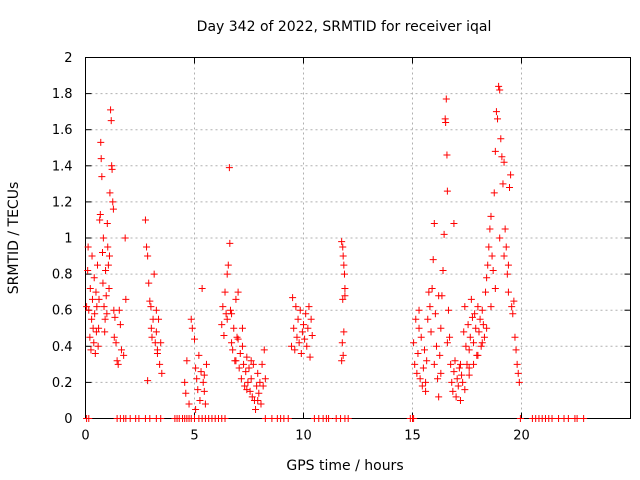 The height and width of the screenshot is (480, 640). What do you see at coordinates (62, 130) in the screenshot?
I see `y-tick-label: 1.6` at bounding box center [62, 130].